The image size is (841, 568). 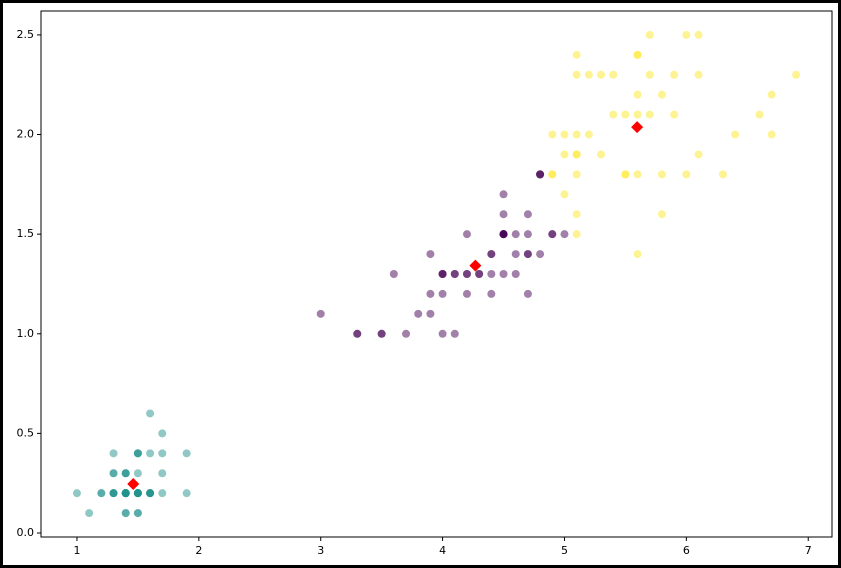 What do you see at coordinates (76, 550) in the screenshot?
I see `x-tick-label: 1` at bounding box center [76, 550].